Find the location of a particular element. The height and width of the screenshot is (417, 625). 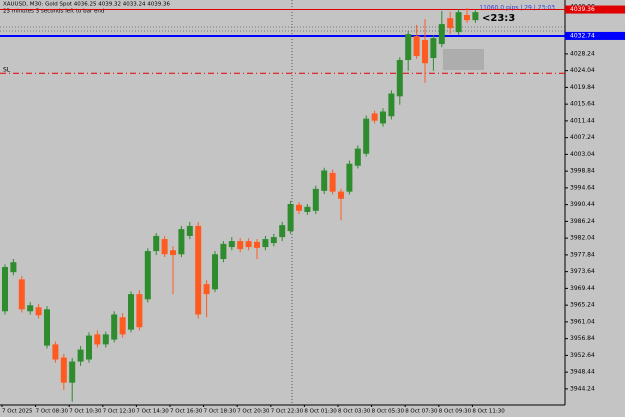

y-tick-label: 3961.04 is located at coordinates (582, 321).